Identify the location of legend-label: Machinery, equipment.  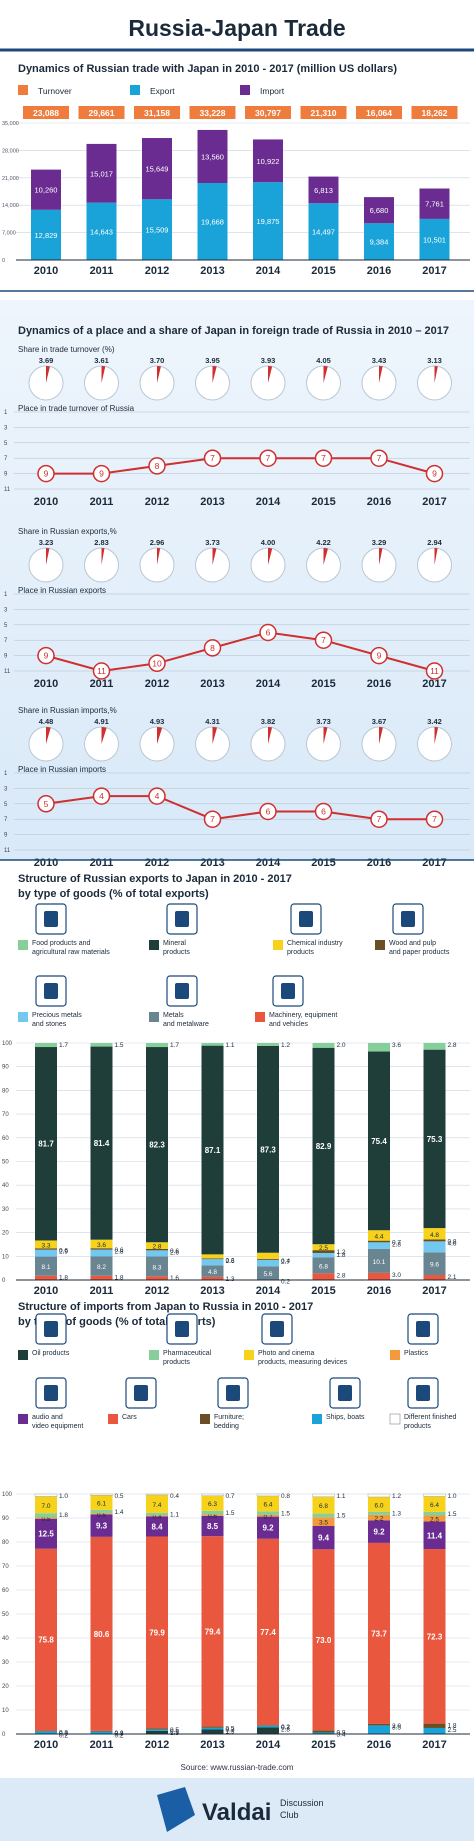
(303, 1015).